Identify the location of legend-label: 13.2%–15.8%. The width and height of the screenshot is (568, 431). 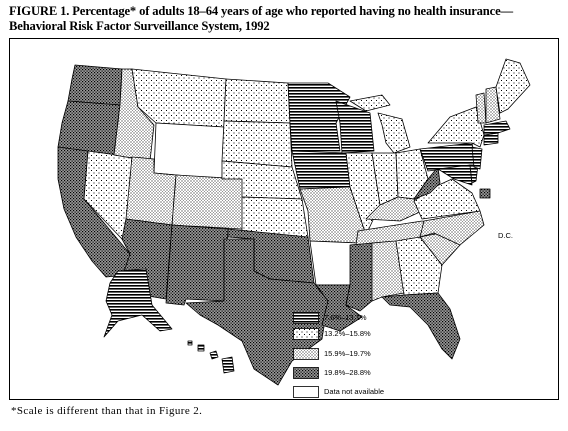
(347, 333).